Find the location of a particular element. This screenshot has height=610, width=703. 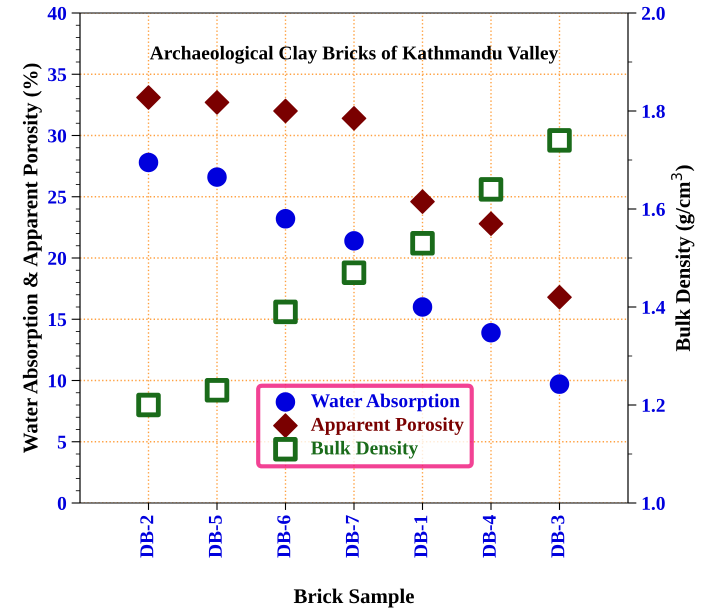

x-tick-label: DB-5 is located at coordinates (215, 537).